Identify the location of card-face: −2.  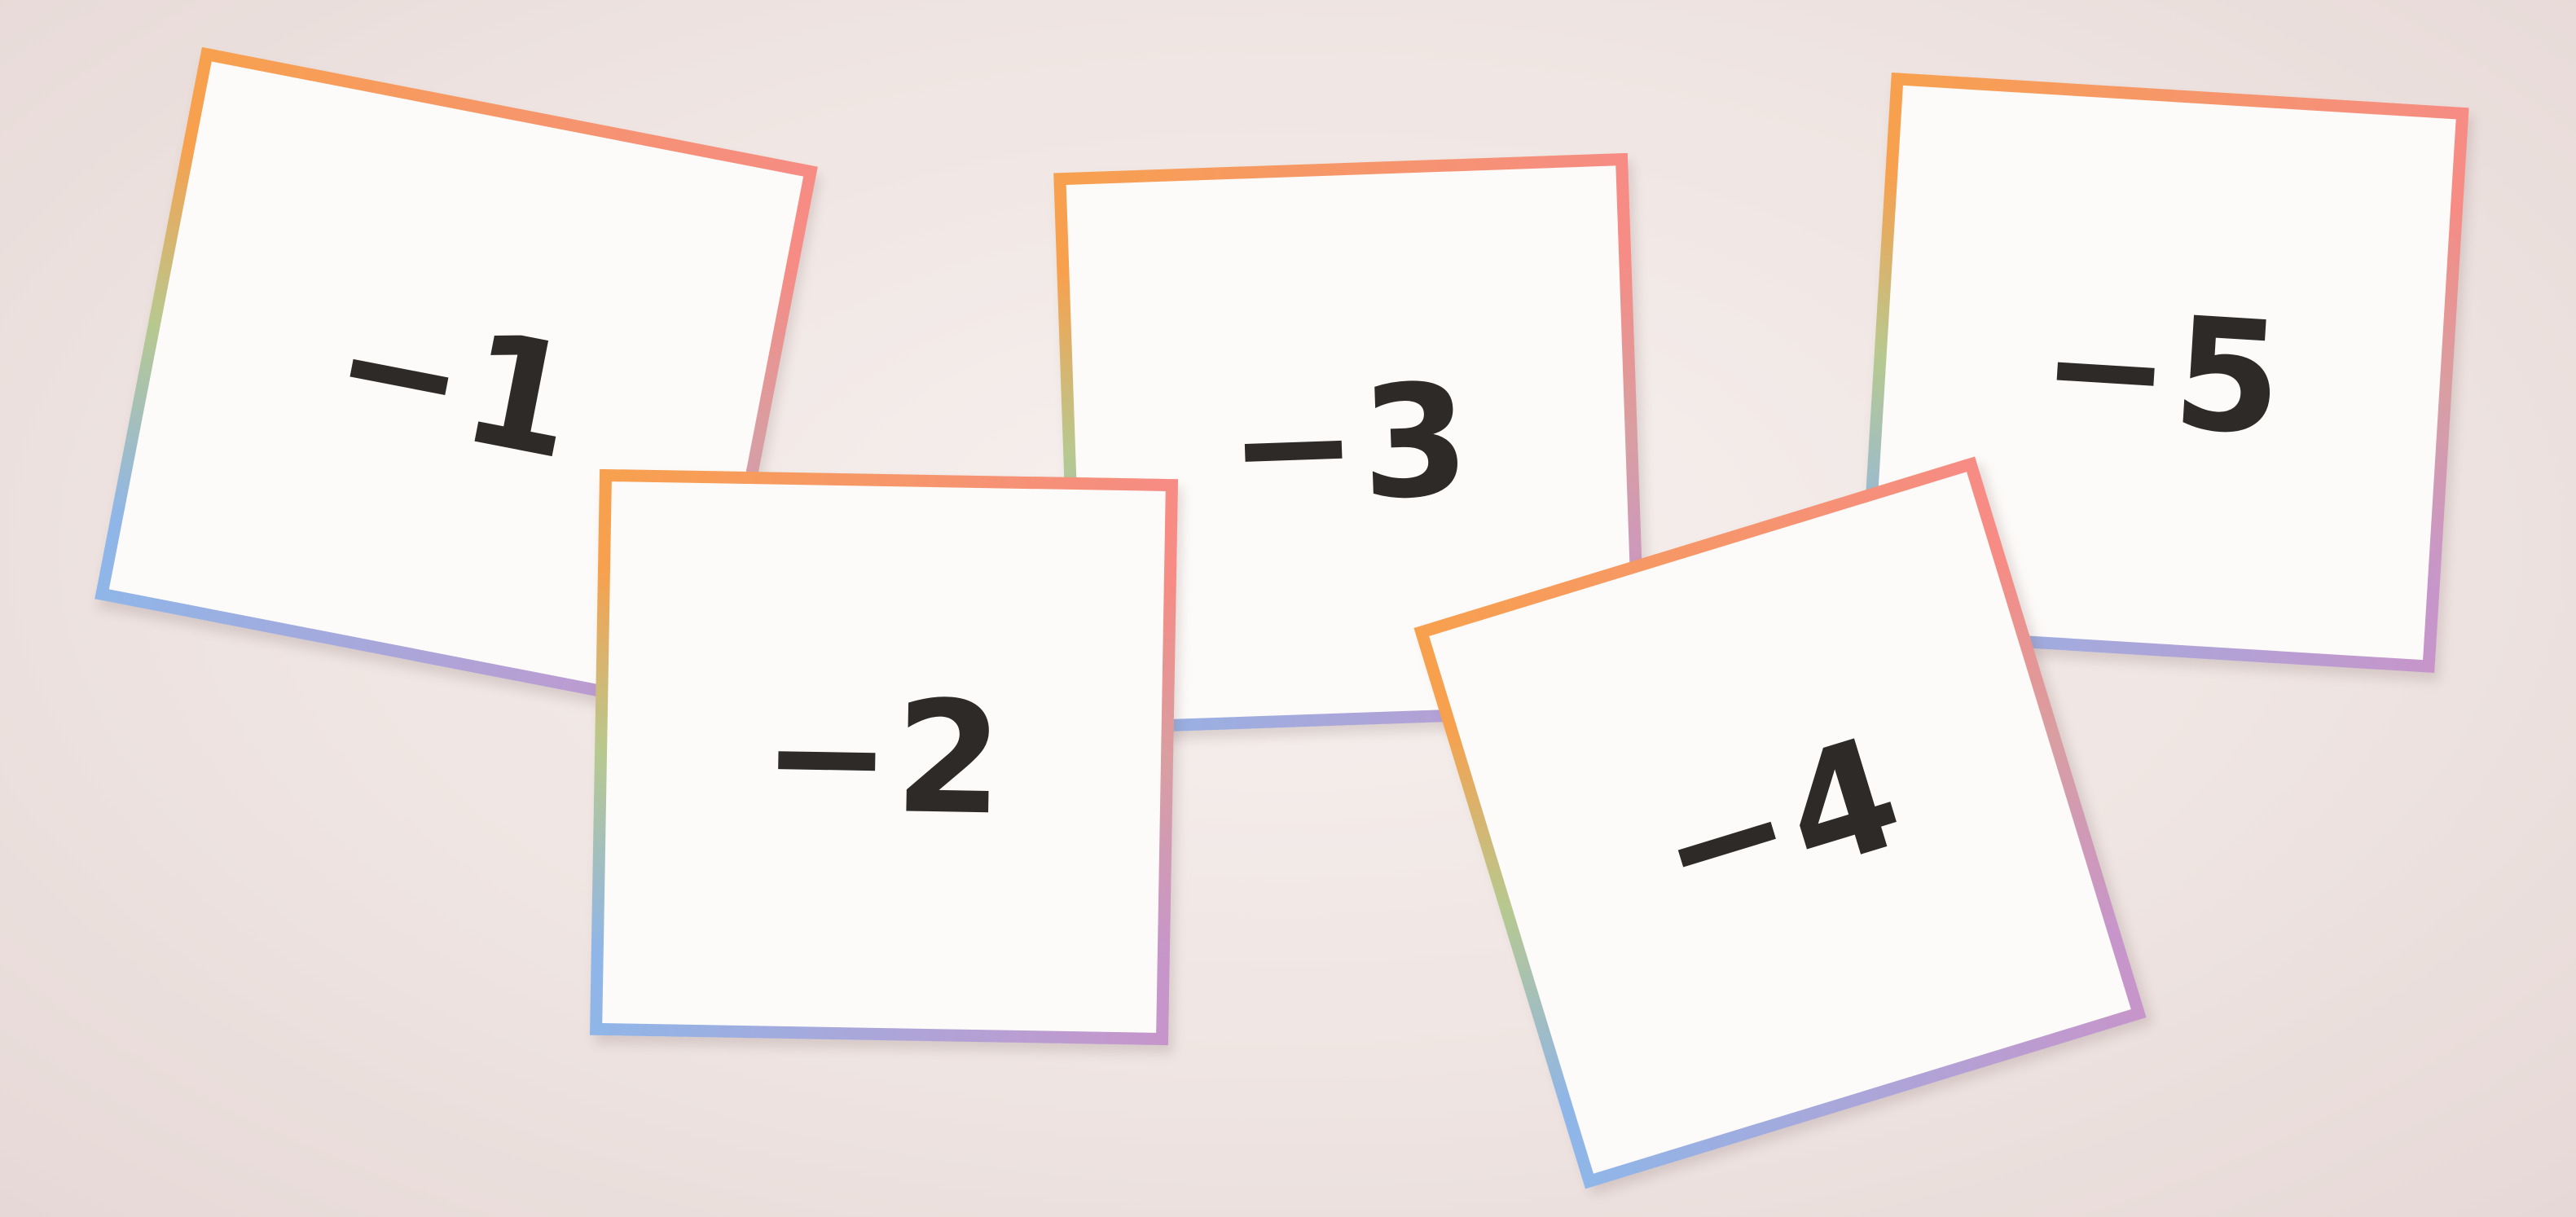
(884, 757).